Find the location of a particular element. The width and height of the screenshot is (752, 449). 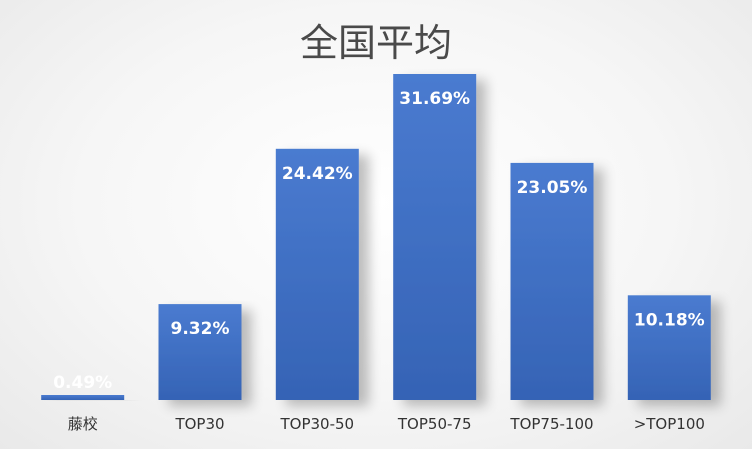

x-tick-label-0: 藤校 is located at coordinates (83, 424).